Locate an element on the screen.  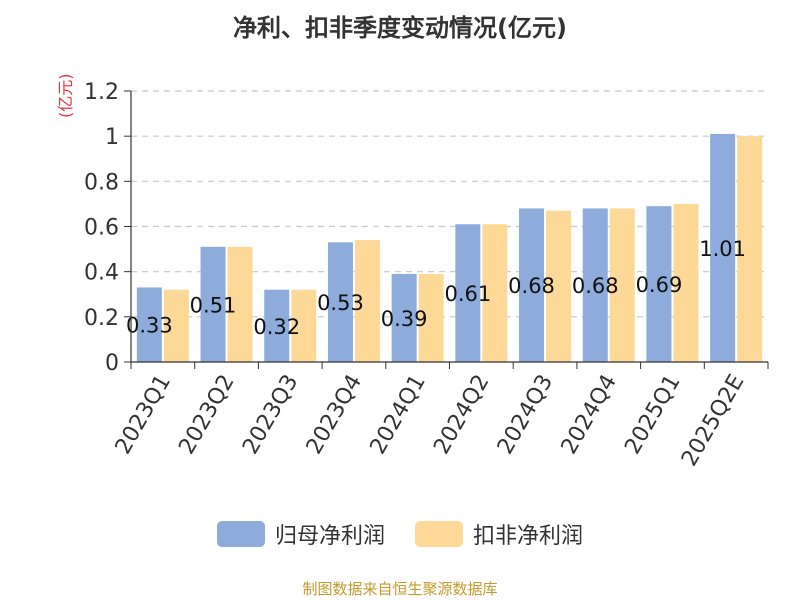
y-tick-label: 0.2 is located at coordinates (101, 318).